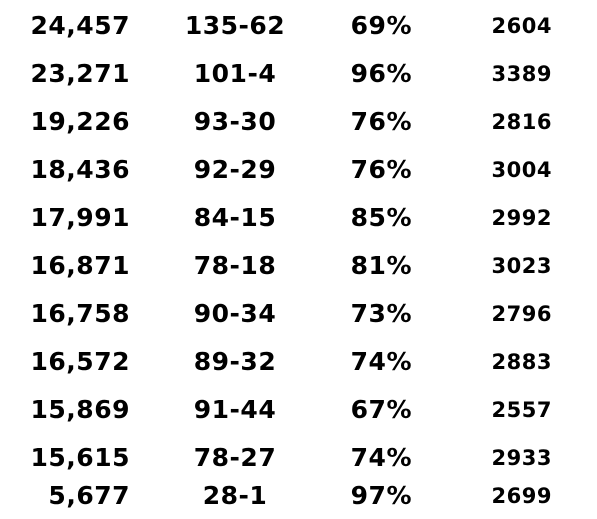  I want to click on table-cell: 2604, so click(521, 26).